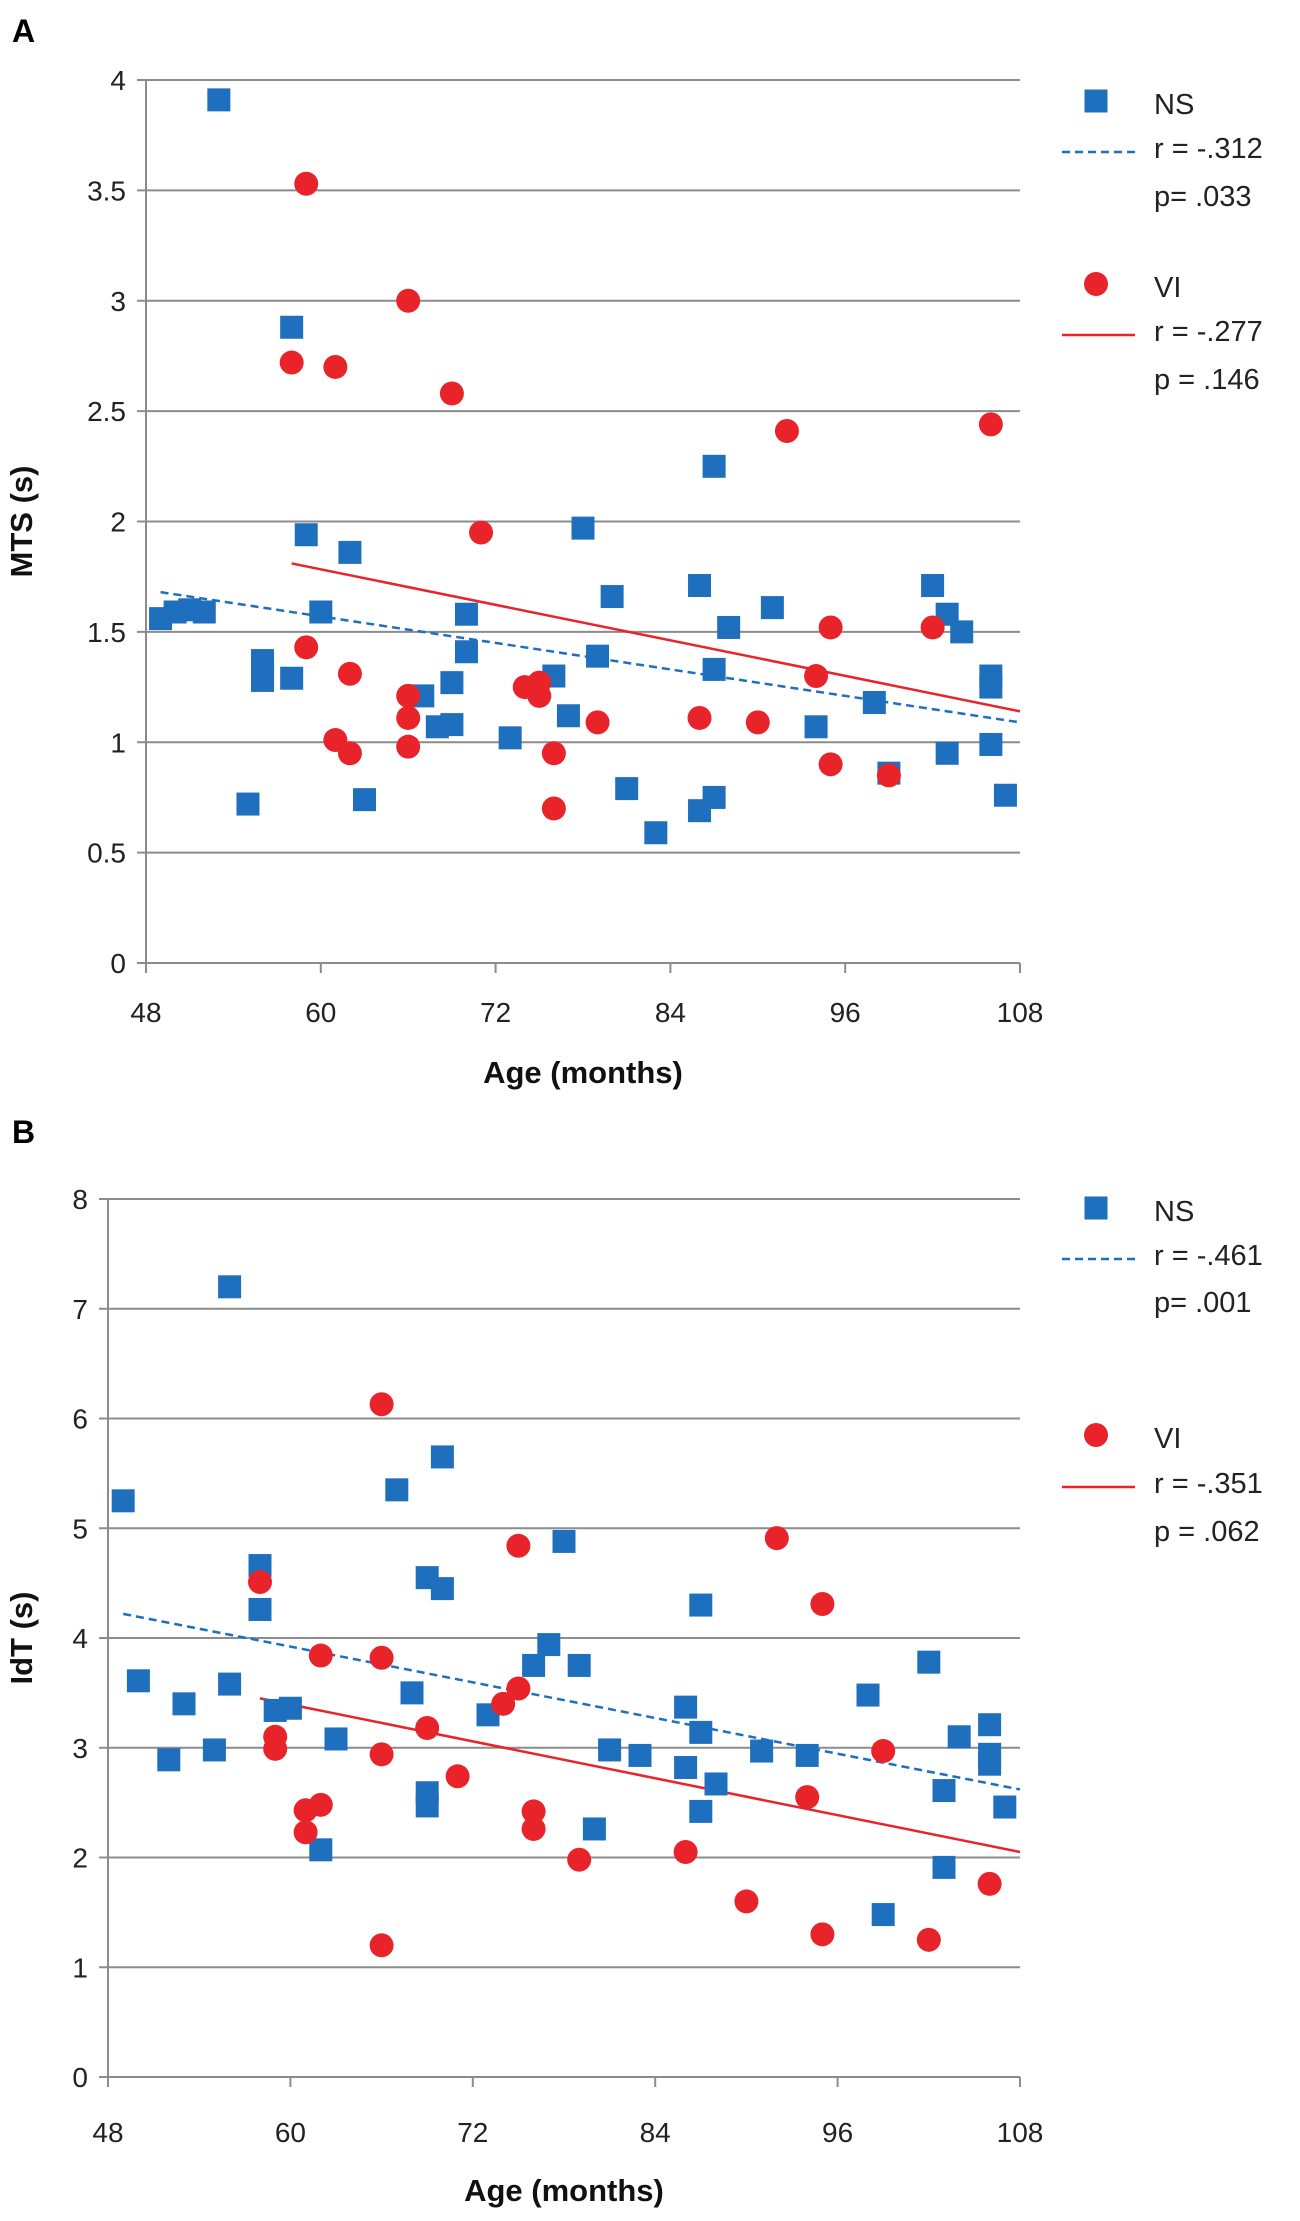 The height and width of the screenshot is (2221, 1300). What do you see at coordinates (118, 301) in the screenshot?
I see `y-tick-label: 3` at bounding box center [118, 301].